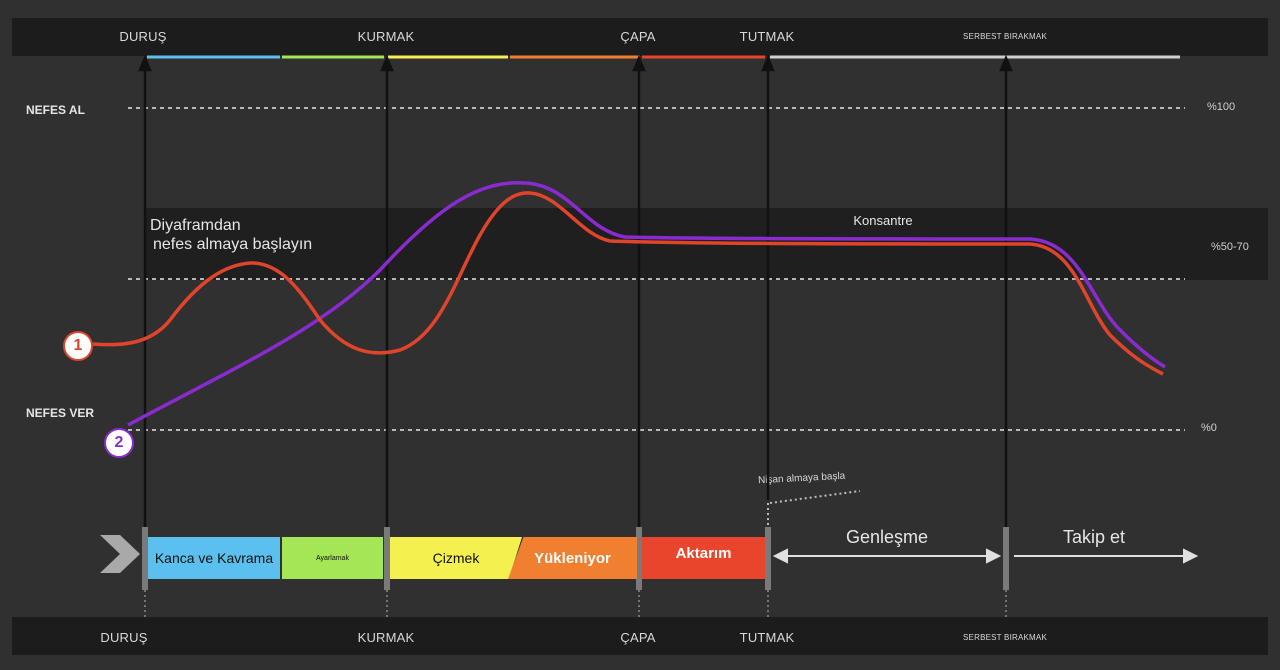 Image resolution: width=1280 pixels, height=670 pixels. I want to click on bottom-phase-band, so click(640, 636).